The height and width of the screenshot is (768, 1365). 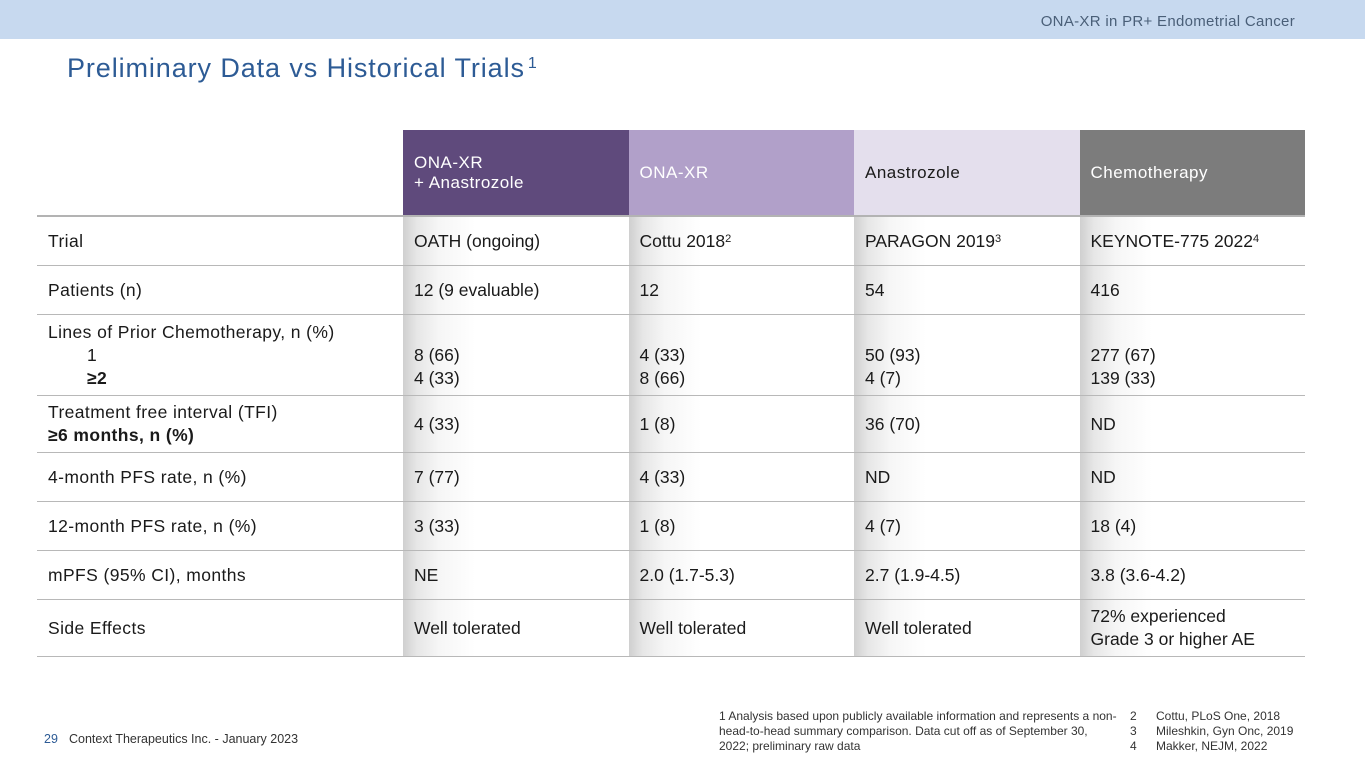 I want to click on header-line2: + Anastrozole, so click(x=469, y=182).